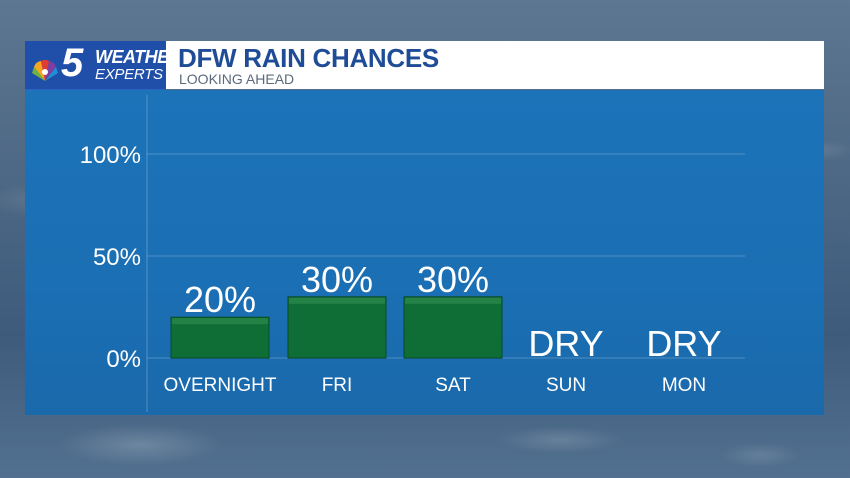  I want to click on page-subtitle: LOOKING AHEAD, so click(237, 79).